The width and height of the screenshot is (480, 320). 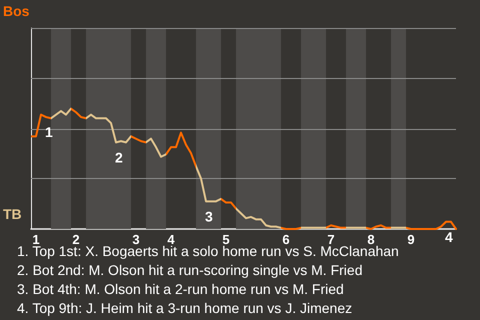 What do you see at coordinates (49, 132) in the screenshot?
I see `annotation: 1` at bounding box center [49, 132].